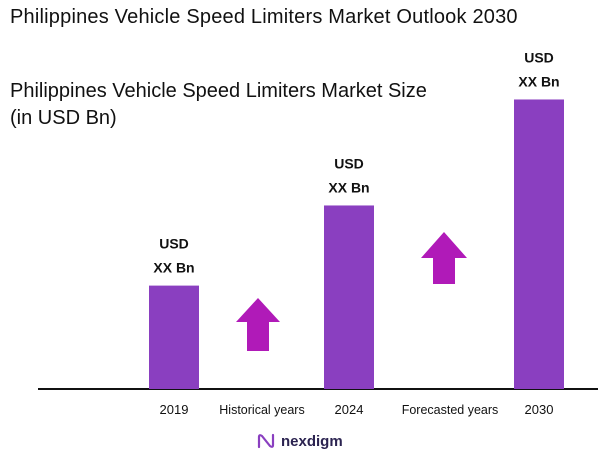 The height and width of the screenshot is (457, 598). Describe the element at coordinates (444, 258) in the screenshot. I see `growth-arrow-icon-forecasted` at that location.